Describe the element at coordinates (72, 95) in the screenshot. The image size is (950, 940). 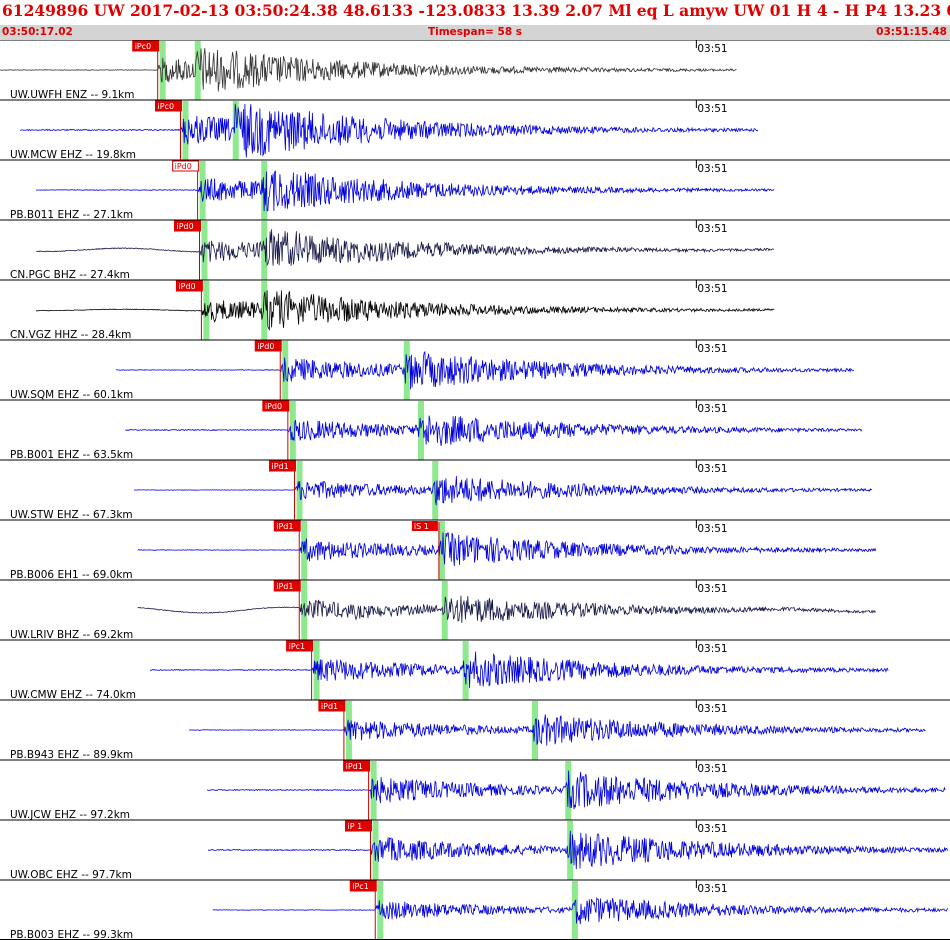
I see `station-label: UW.UWFH ENZ -- 9.1km` at that location.